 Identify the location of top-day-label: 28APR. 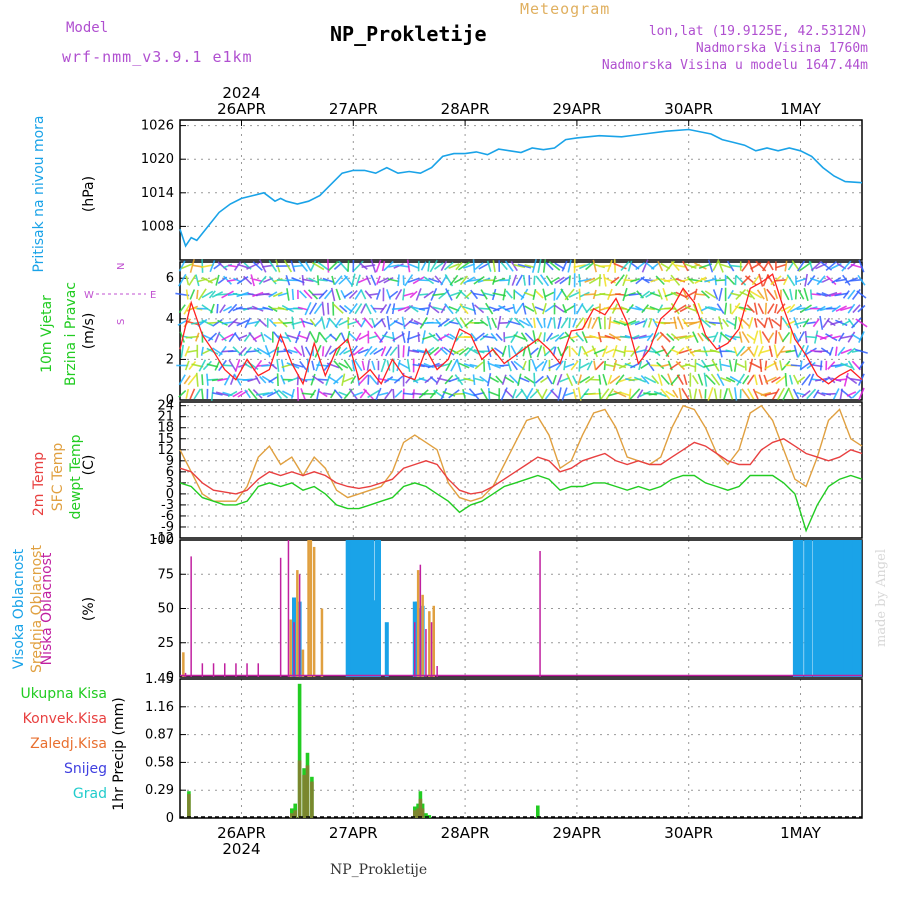
(465, 109).